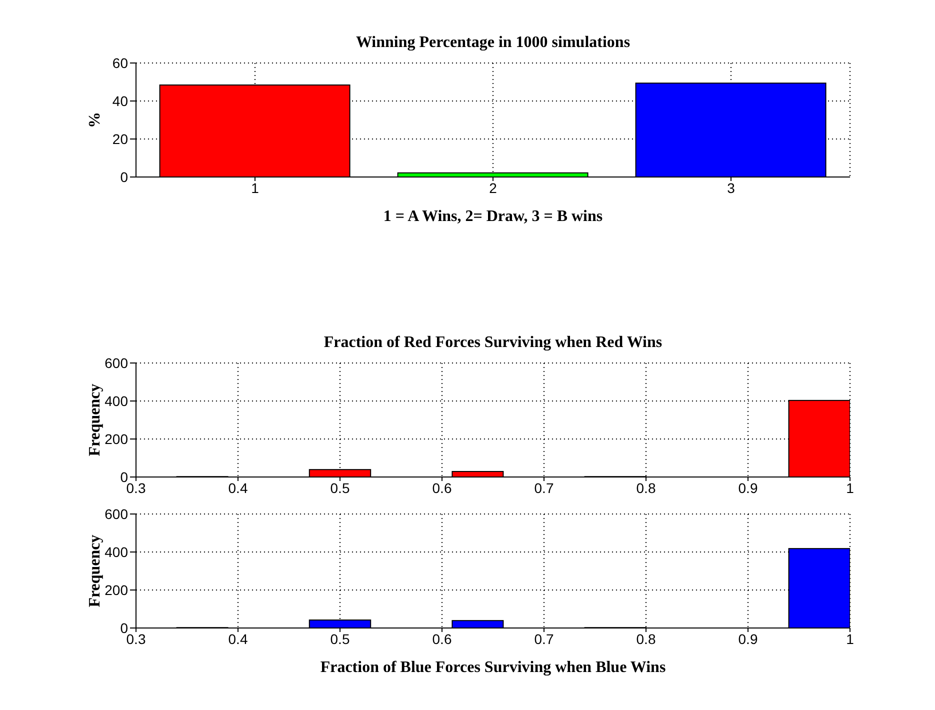  Describe the element at coordinates (120, 62) in the screenshot. I see `y-tick-label: 60` at that location.